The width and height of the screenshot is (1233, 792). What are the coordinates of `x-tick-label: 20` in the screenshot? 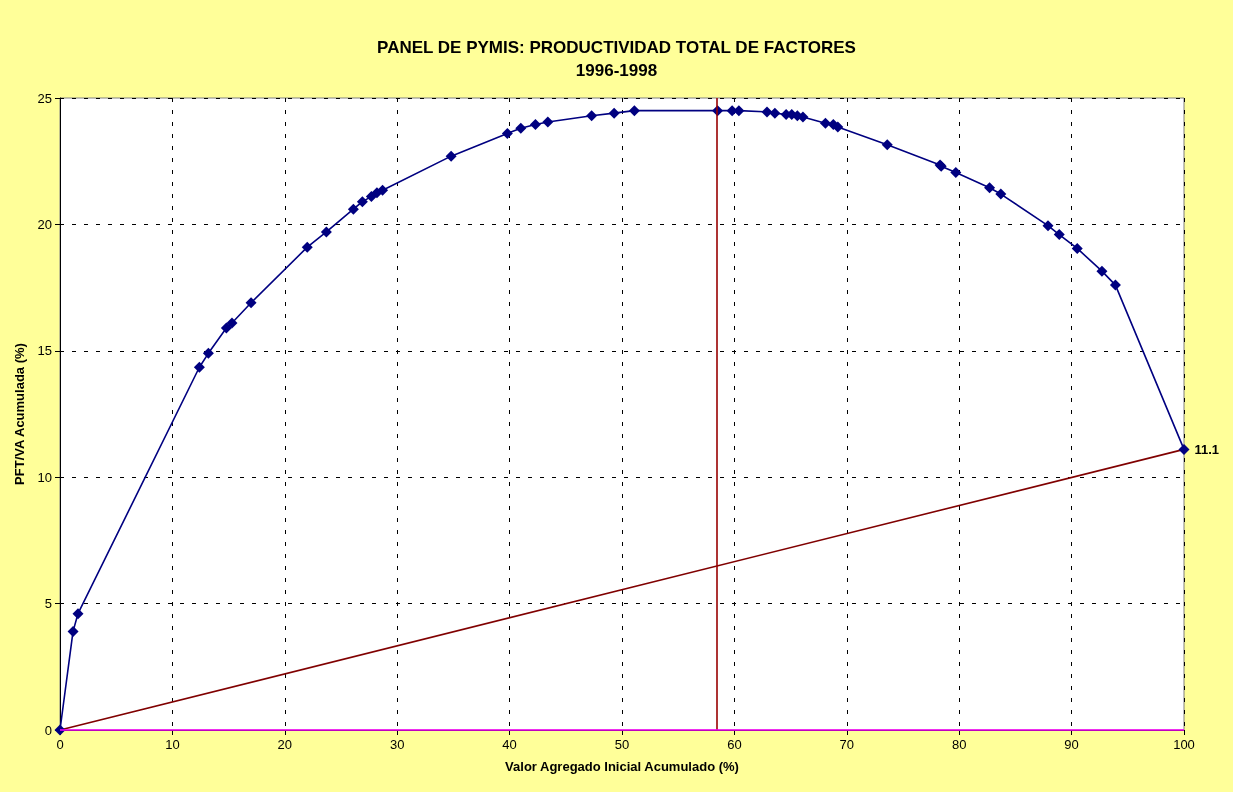 It's located at (285, 744).